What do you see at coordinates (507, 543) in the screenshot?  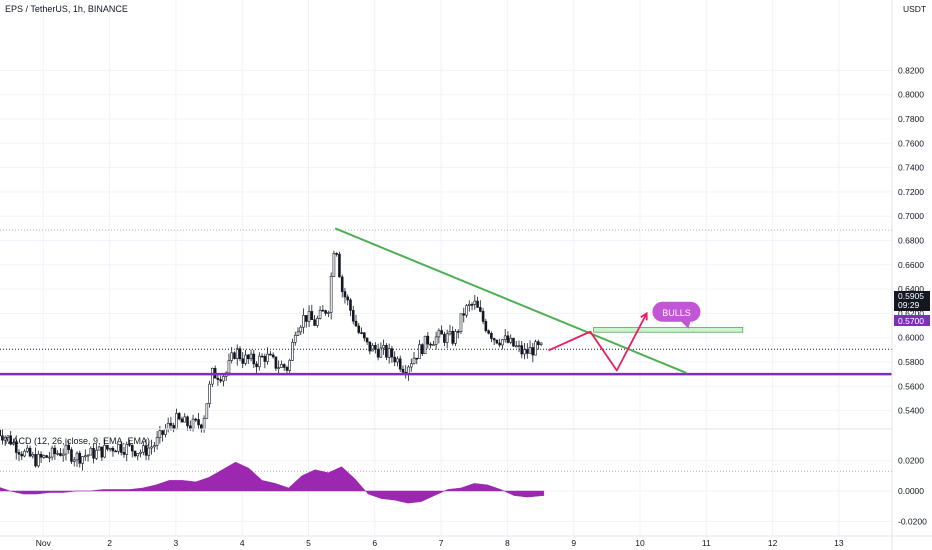 I see `time-tick-label: 8` at bounding box center [507, 543].